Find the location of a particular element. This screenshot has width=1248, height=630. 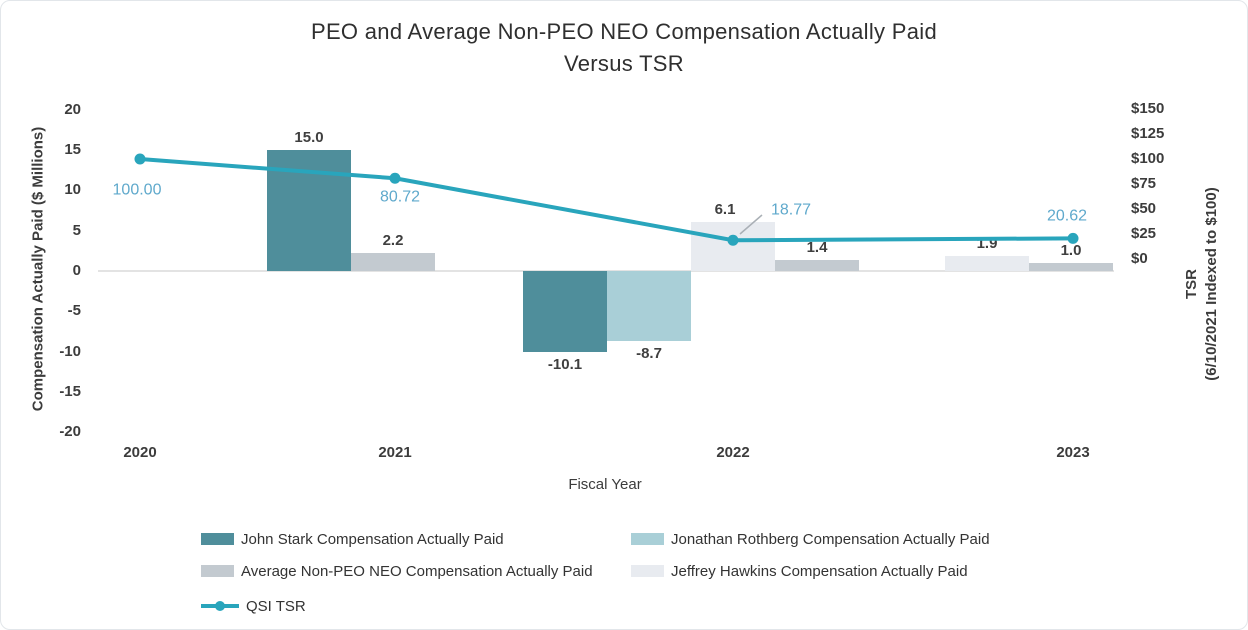

left-axis-tick: 0 is located at coordinates (76, 270).